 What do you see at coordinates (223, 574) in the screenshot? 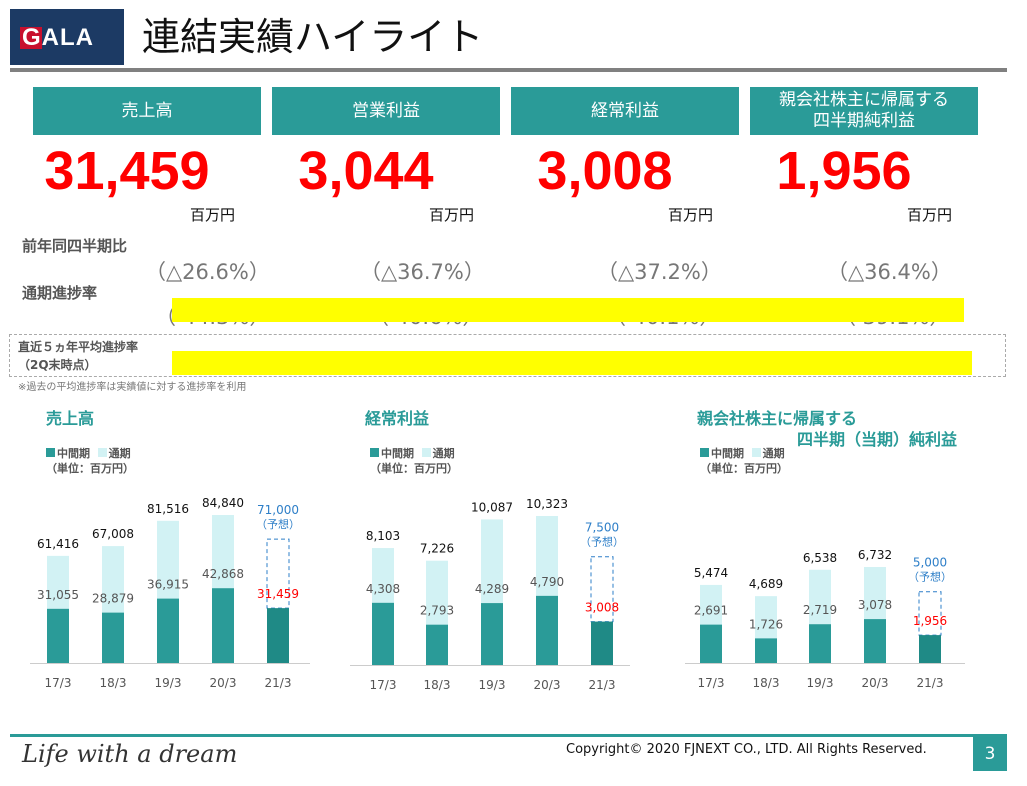
I see `label-interim: 42,868` at bounding box center [223, 574].